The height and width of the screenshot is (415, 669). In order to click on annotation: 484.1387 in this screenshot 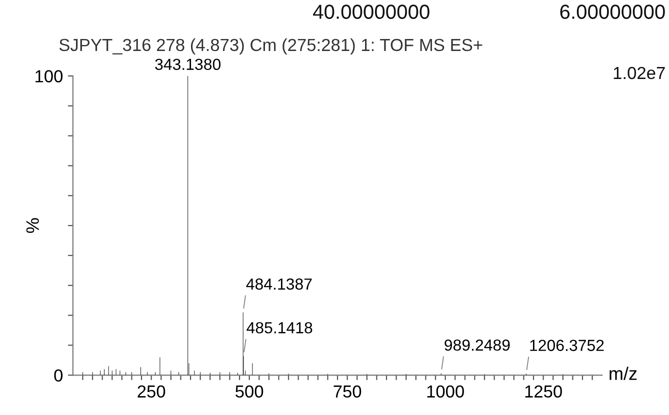, I will do `click(279, 284)`.